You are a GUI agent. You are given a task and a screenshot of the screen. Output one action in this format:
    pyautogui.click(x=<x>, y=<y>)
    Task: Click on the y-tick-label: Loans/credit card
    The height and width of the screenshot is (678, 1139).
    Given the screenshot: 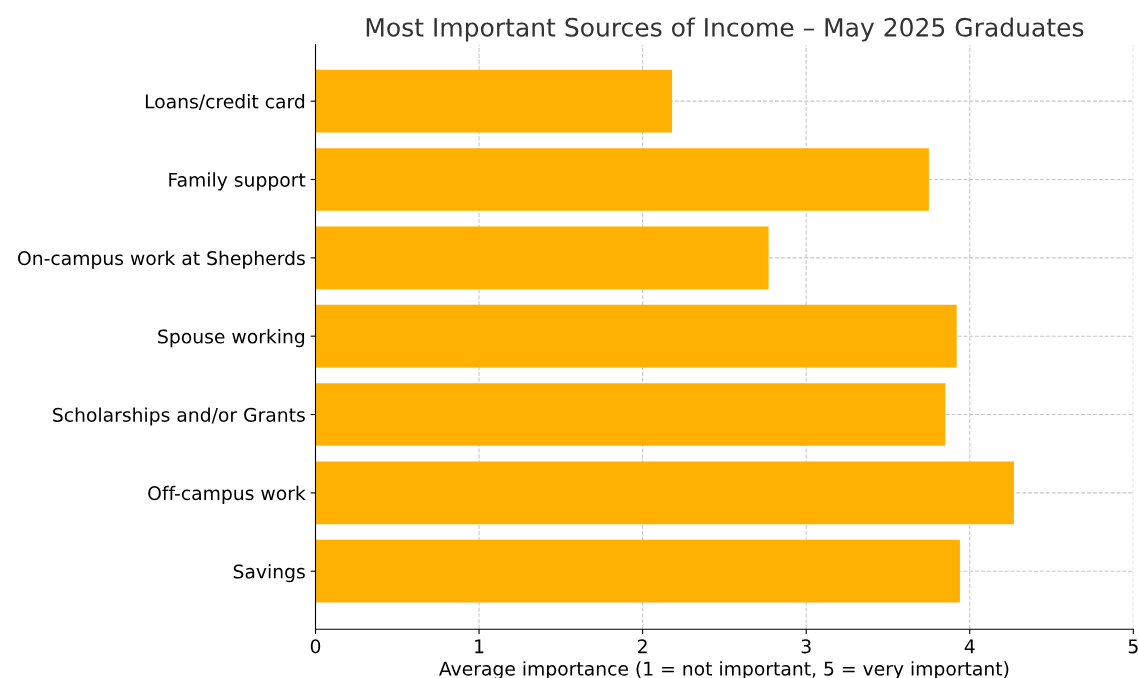 What is the action you would take?
    pyautogui.click(x=225, y=102)
    